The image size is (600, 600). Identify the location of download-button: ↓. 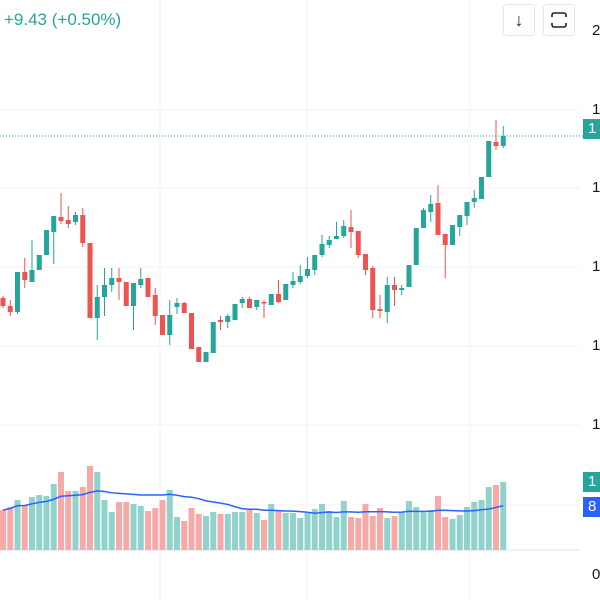
(519, 20).